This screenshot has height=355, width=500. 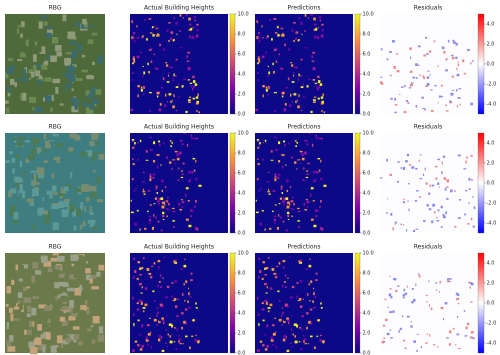 I want to click on colorbar-tick-label: 8.0, so click(x=367, y=154).